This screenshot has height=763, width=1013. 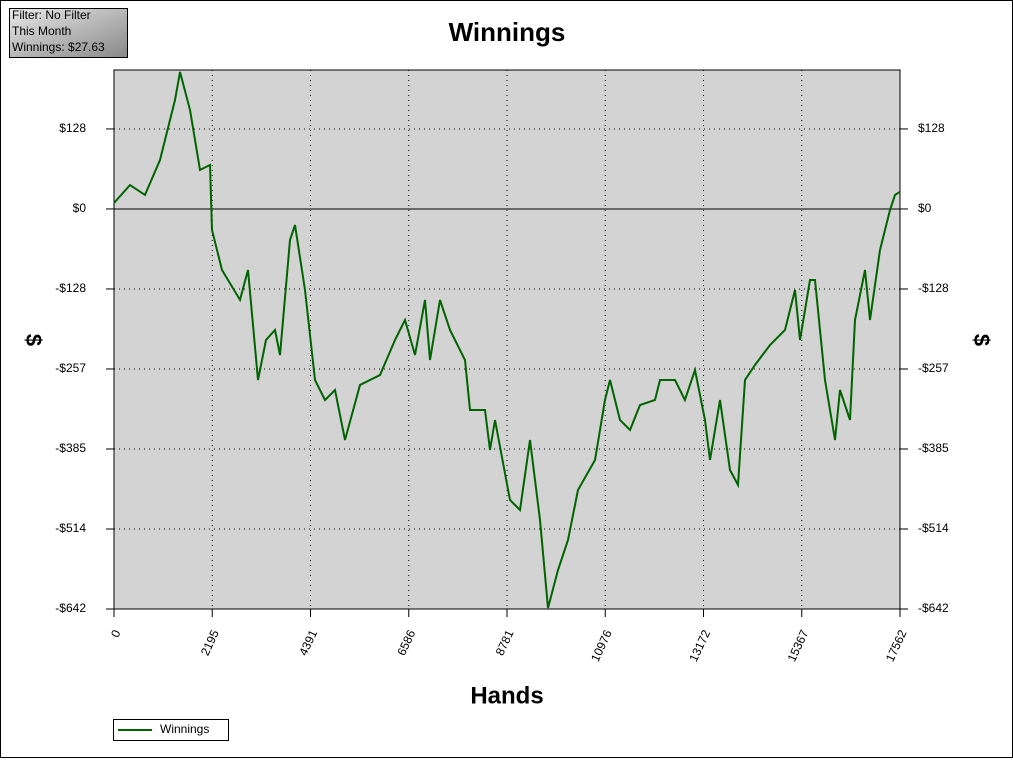 I want to click on info-line: Winnings: $27.63, so click(x=58, y=47).